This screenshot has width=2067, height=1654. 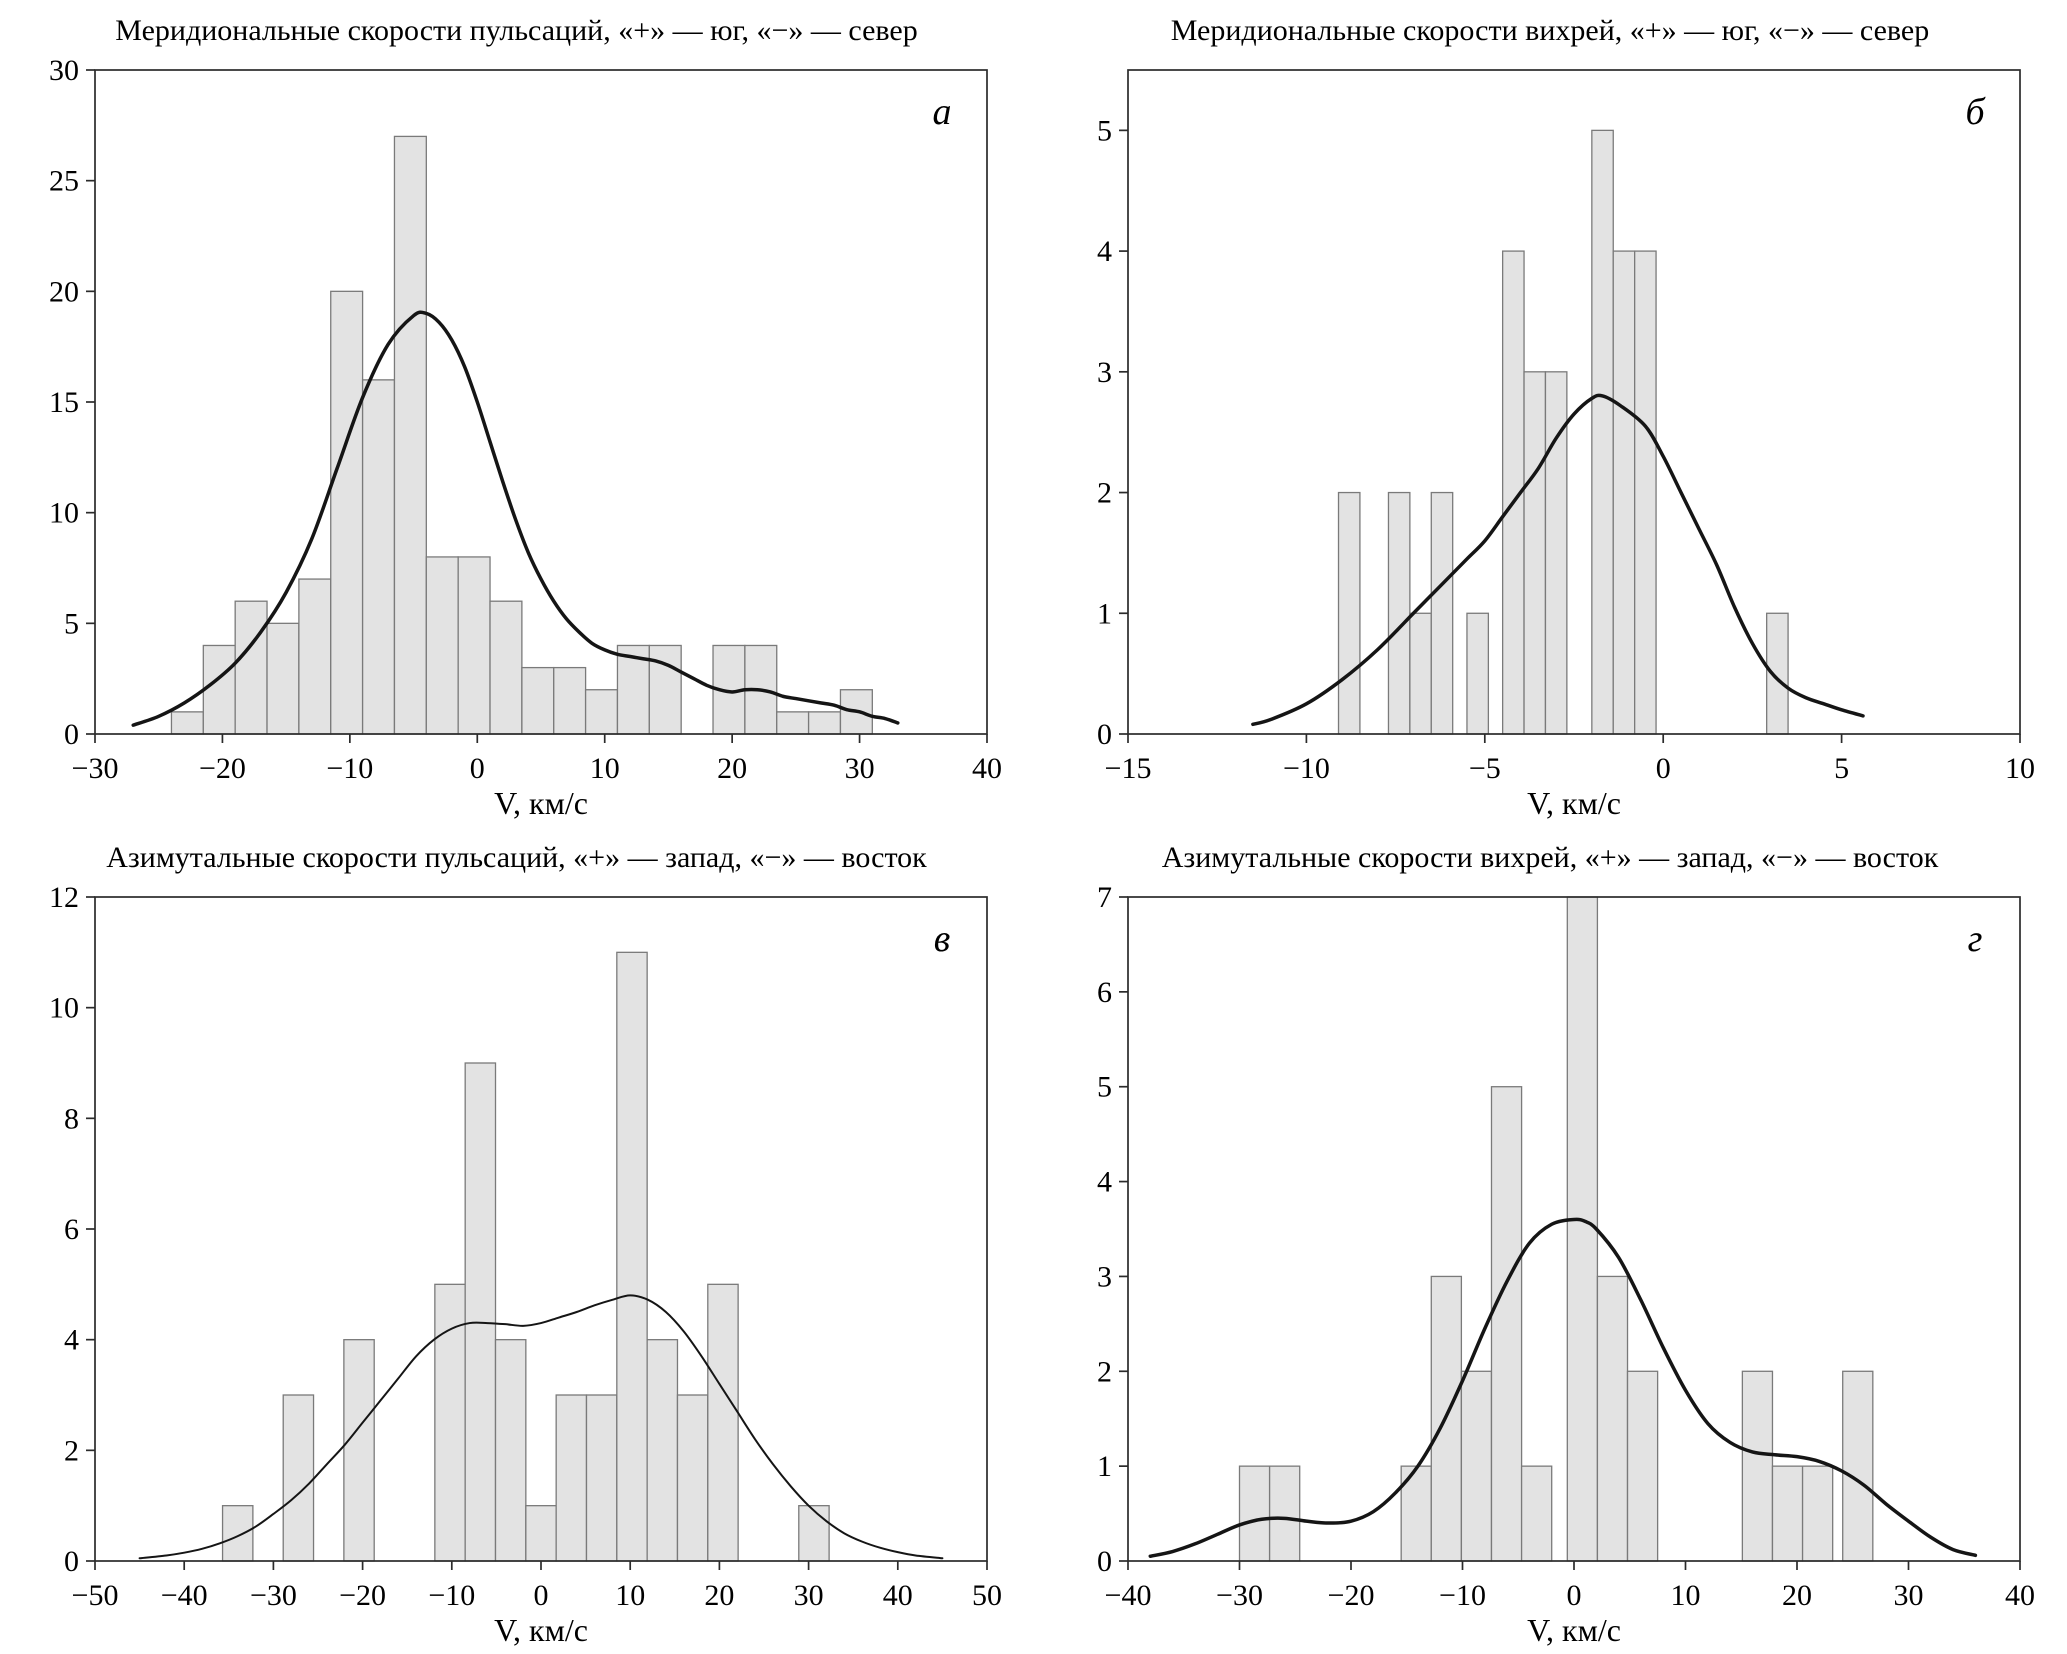 What do you see at coordinates (1104, 897) in the screenshot?
I see `svg-text: 7` at bounding box center [1104, 897].